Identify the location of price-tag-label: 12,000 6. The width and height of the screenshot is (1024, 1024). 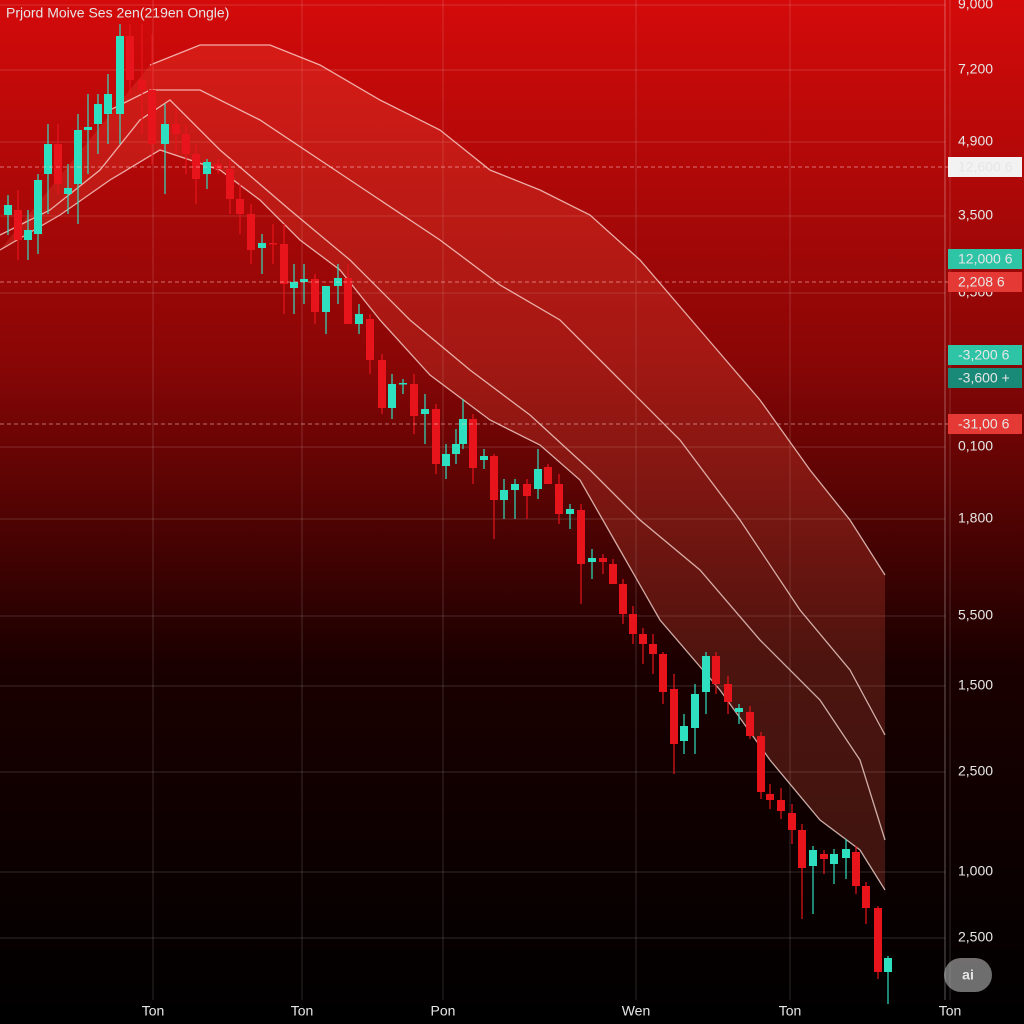
(985, 259).